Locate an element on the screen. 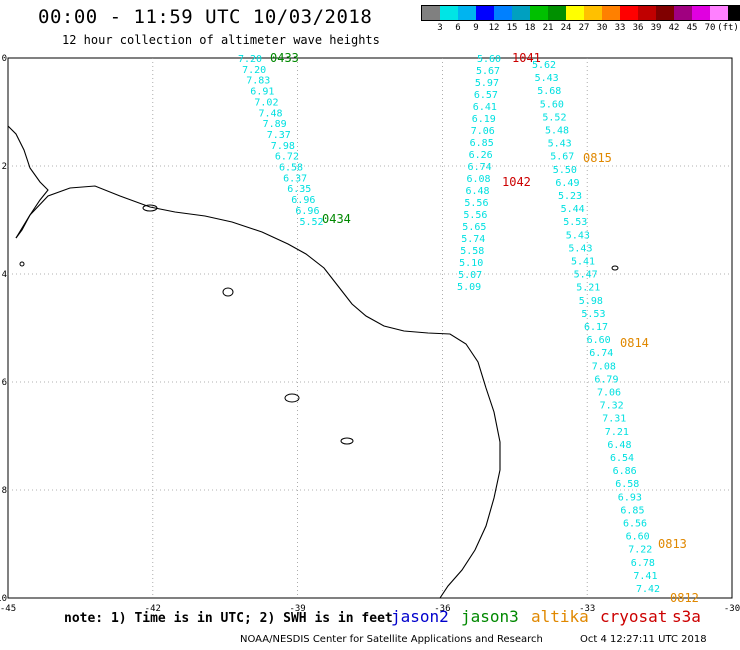 The image size is (740, 650). cryosat-value: 5.60 is located at coordinates (552, 104).